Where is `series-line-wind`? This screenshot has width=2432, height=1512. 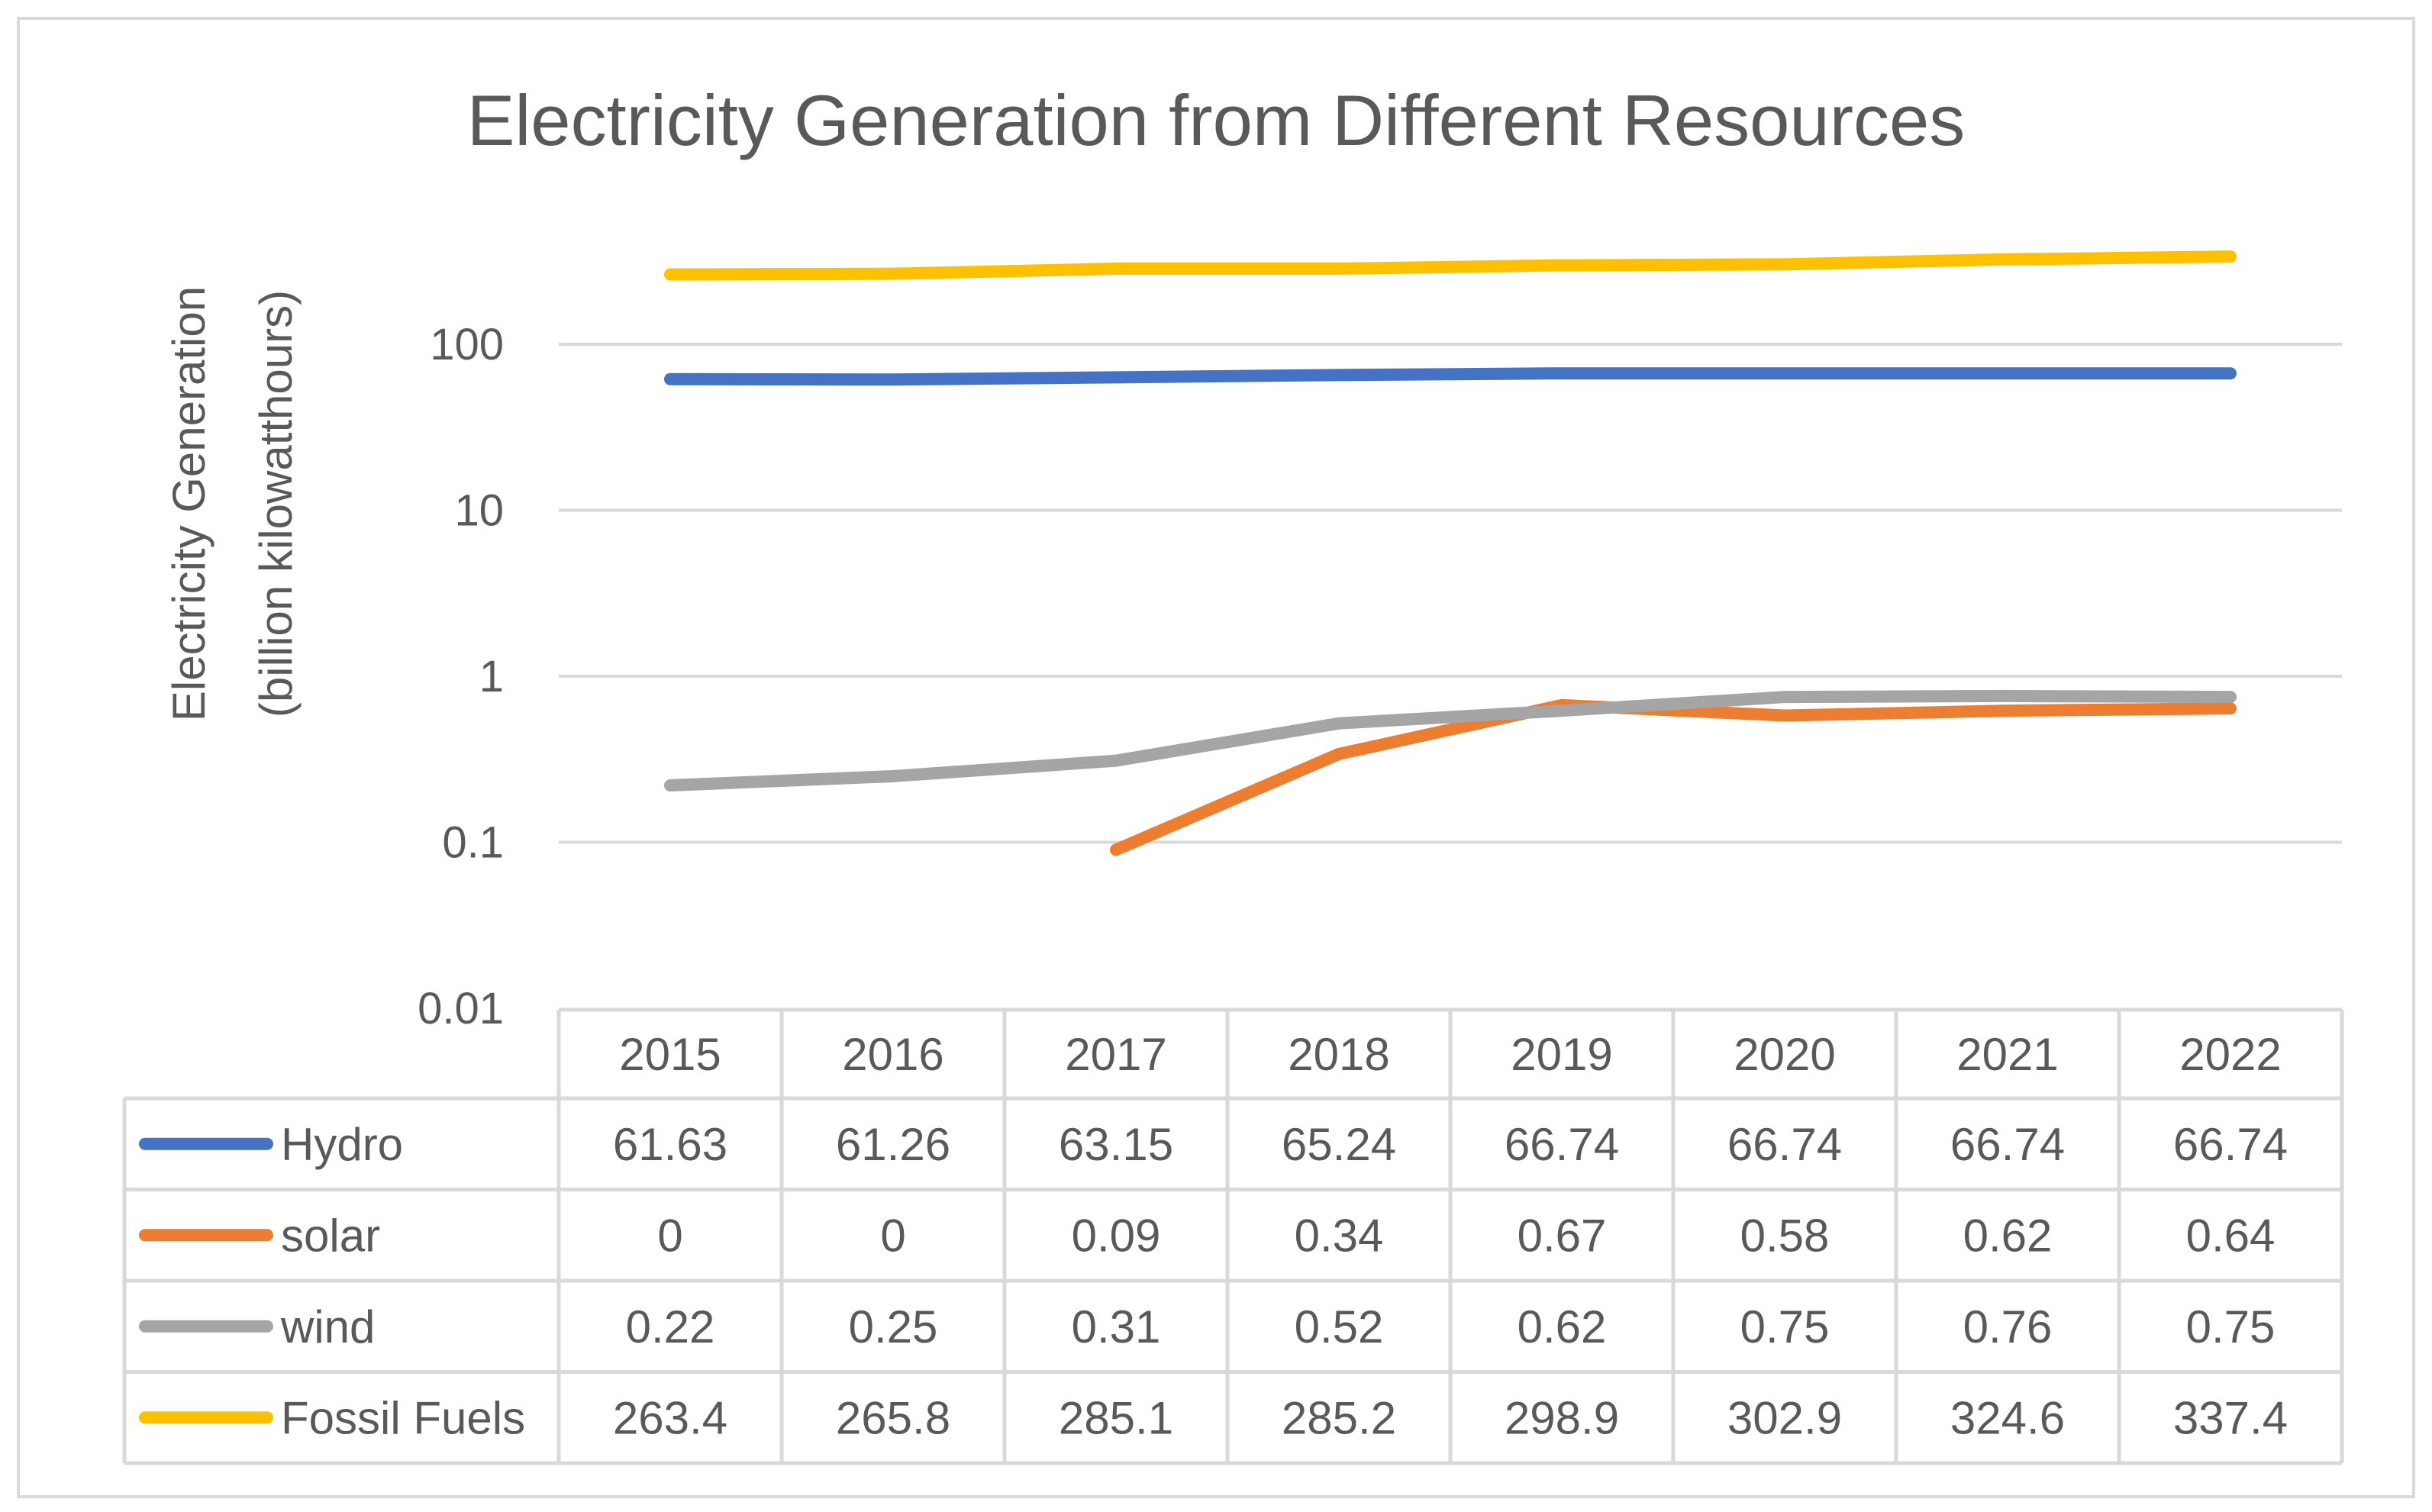
series-line-wind is located at coordinates (1450, 740).